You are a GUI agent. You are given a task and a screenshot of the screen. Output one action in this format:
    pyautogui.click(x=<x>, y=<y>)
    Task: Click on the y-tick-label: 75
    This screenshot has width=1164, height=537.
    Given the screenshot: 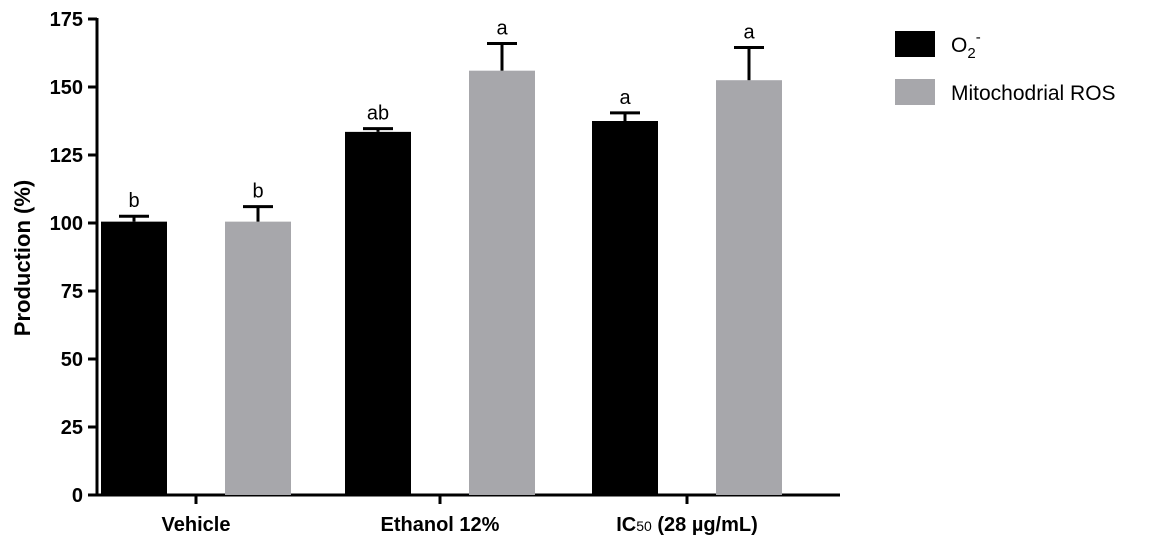 What is the action you would take?
    pyautogui.click(x=72, y=292)
    